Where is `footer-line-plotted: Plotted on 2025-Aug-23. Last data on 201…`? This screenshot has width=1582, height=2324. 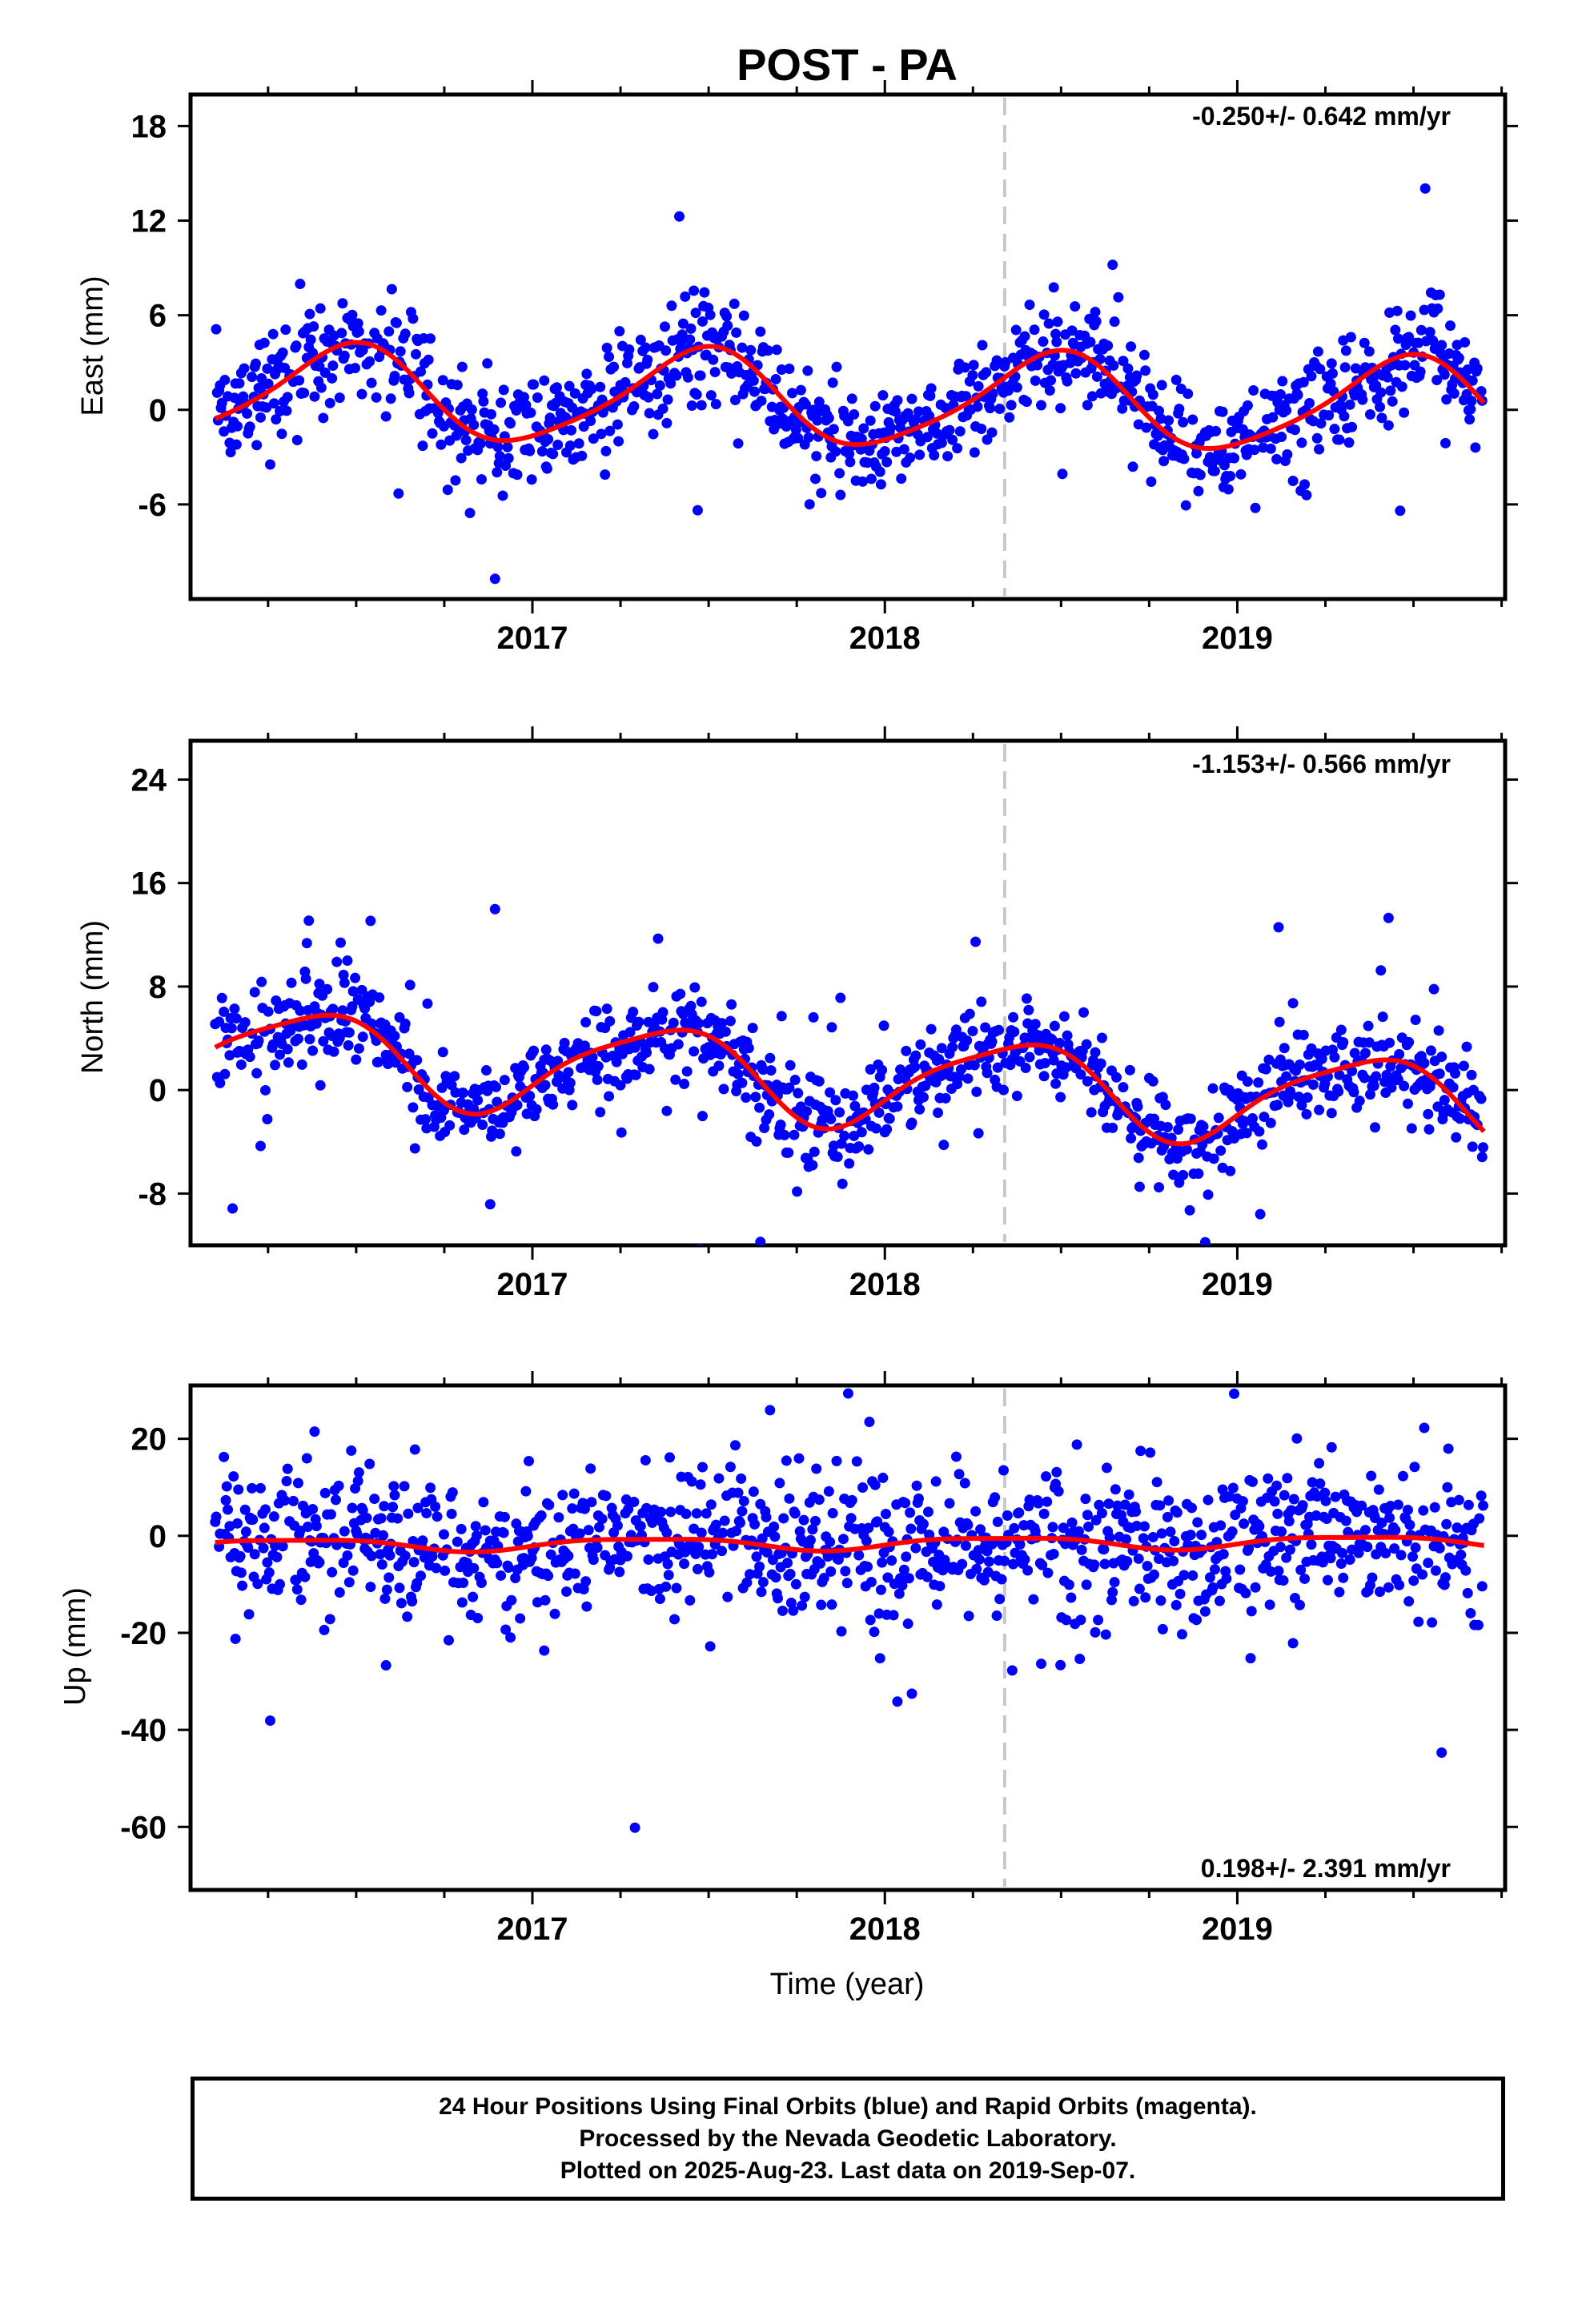 footer-line-plotted: Plotted on 2025-Aug-23. Last data on 201… is located at coordinates (848, 2170).